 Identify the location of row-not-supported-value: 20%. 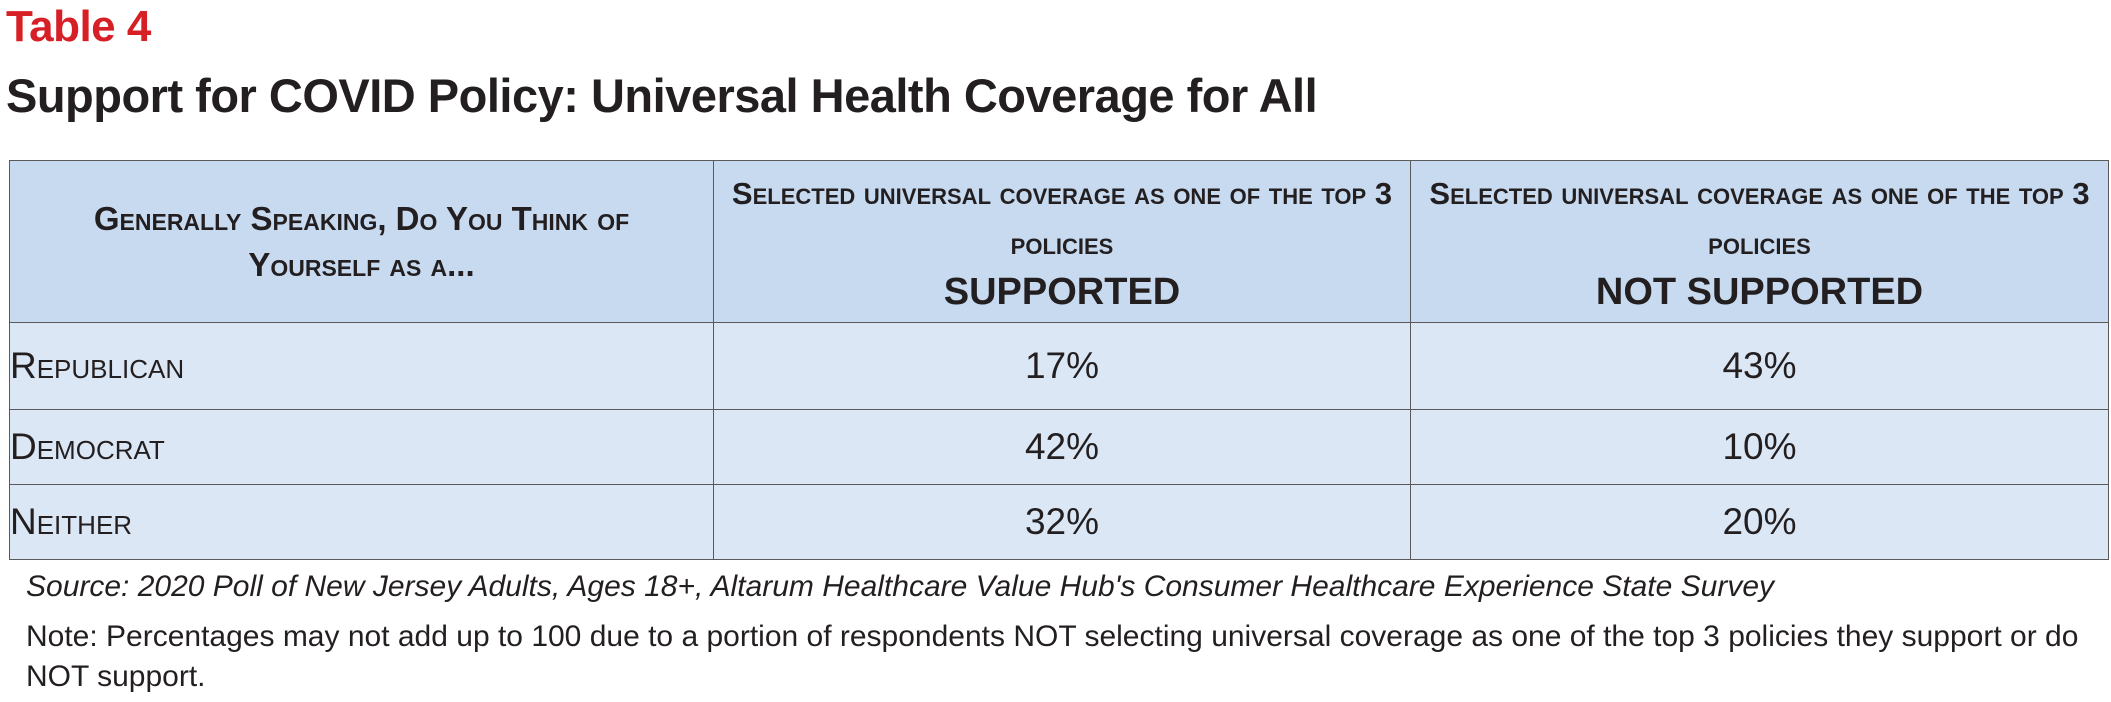
(1759, 522).